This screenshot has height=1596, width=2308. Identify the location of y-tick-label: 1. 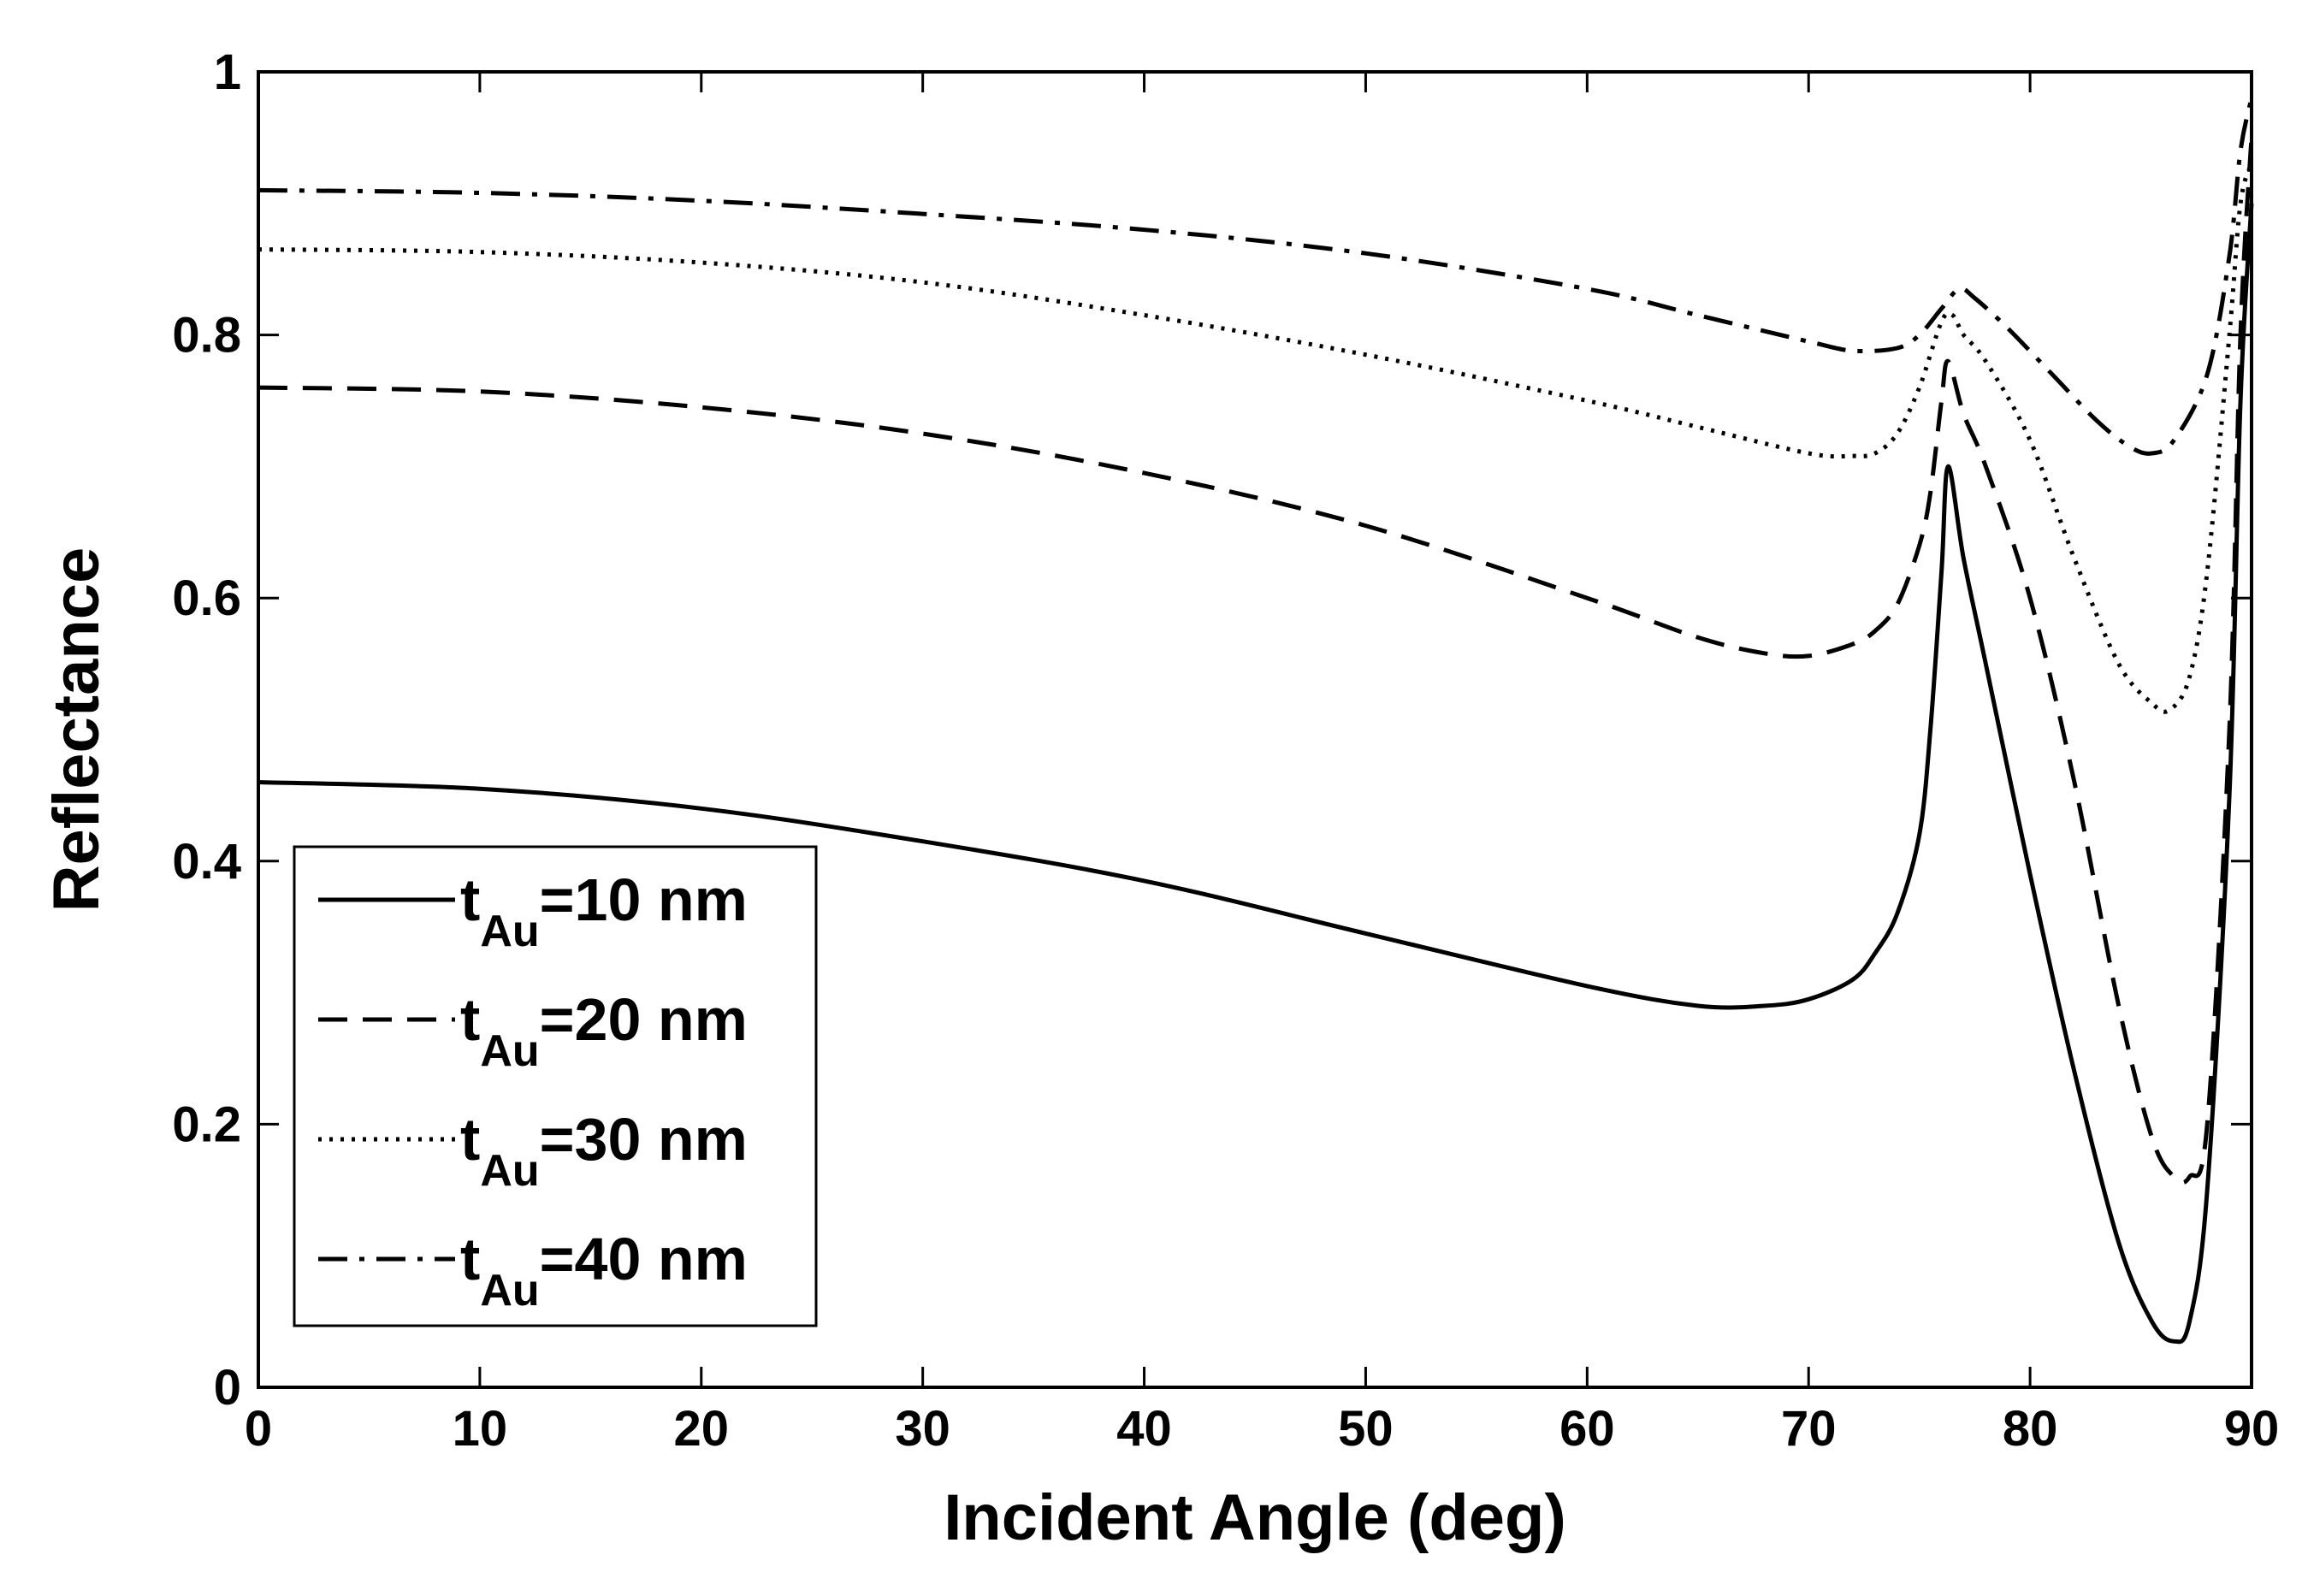
(227, 72).